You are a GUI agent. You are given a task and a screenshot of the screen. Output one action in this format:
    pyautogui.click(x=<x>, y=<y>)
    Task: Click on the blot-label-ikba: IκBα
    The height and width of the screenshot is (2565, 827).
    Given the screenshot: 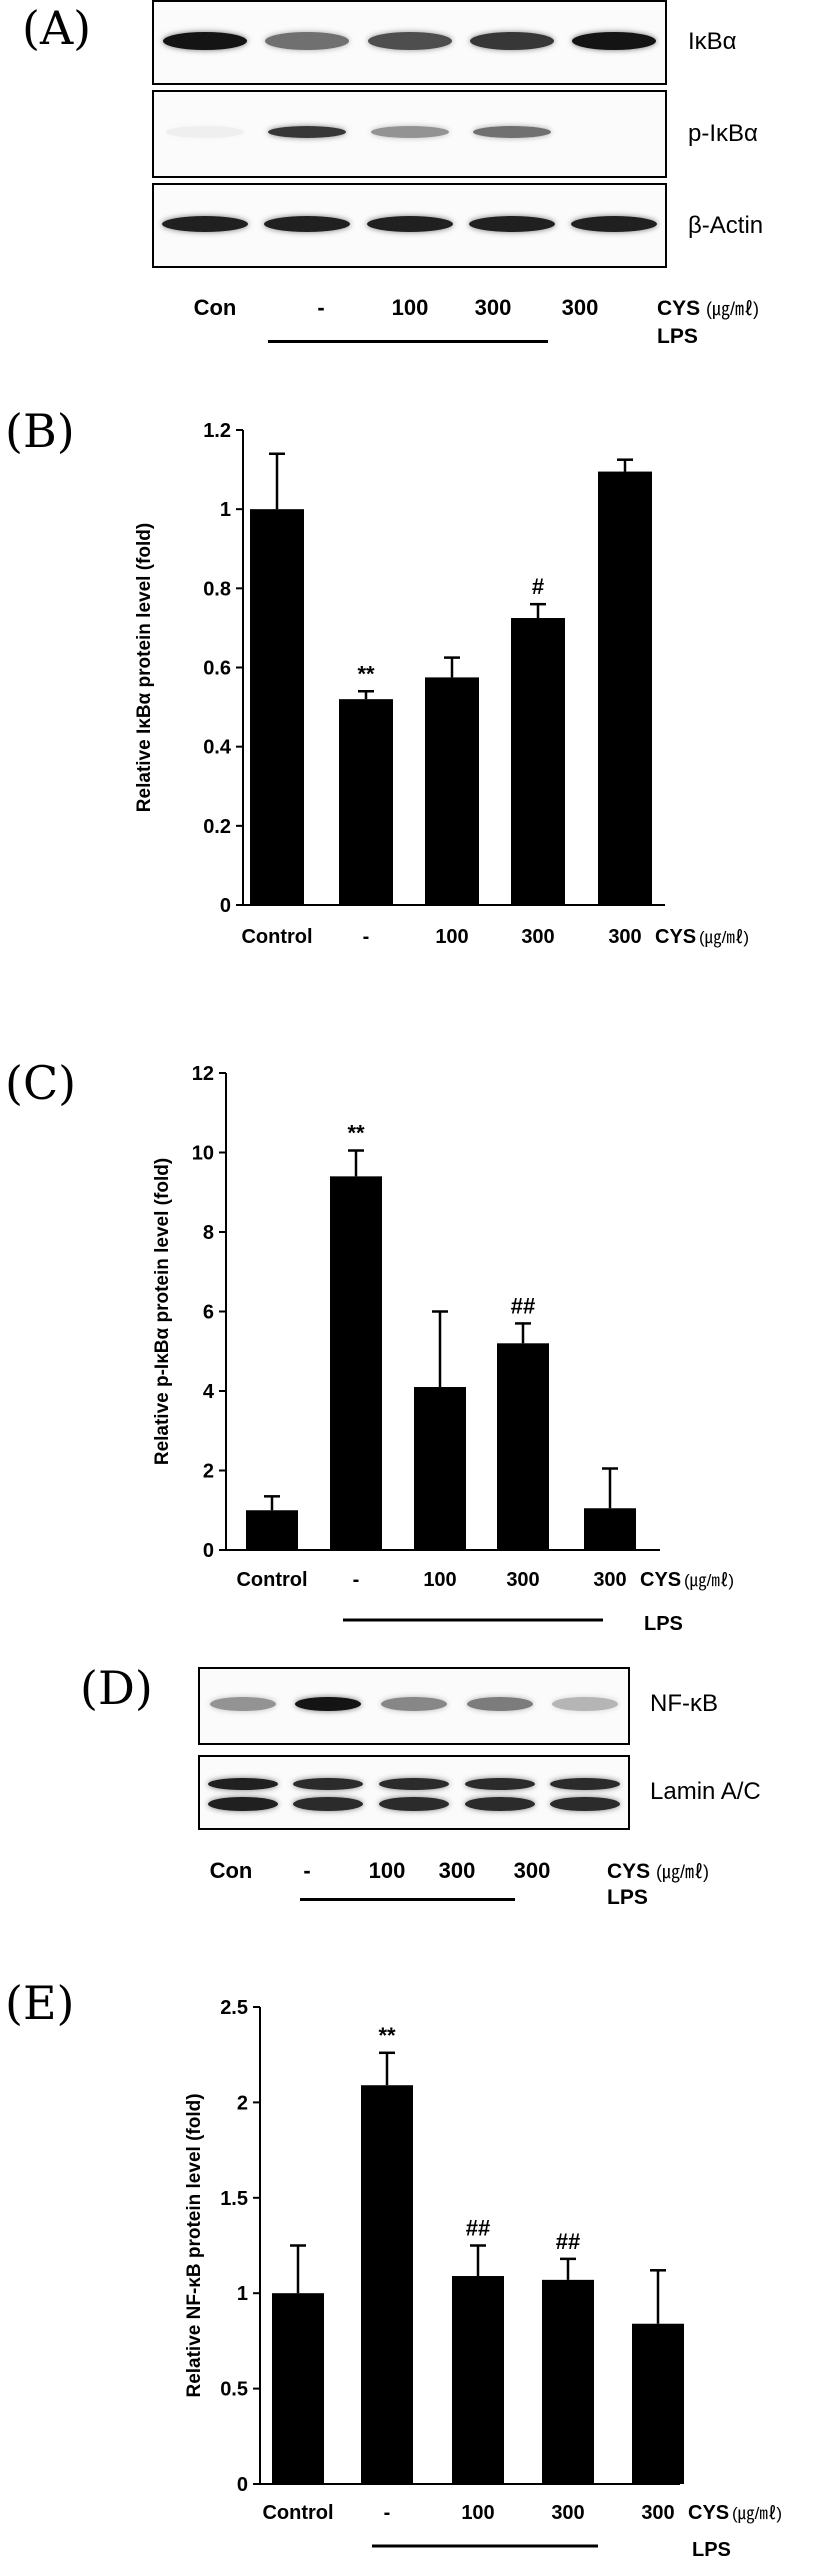 What is the action you would take?
    pyautogui.click(x=712, y=41)
    